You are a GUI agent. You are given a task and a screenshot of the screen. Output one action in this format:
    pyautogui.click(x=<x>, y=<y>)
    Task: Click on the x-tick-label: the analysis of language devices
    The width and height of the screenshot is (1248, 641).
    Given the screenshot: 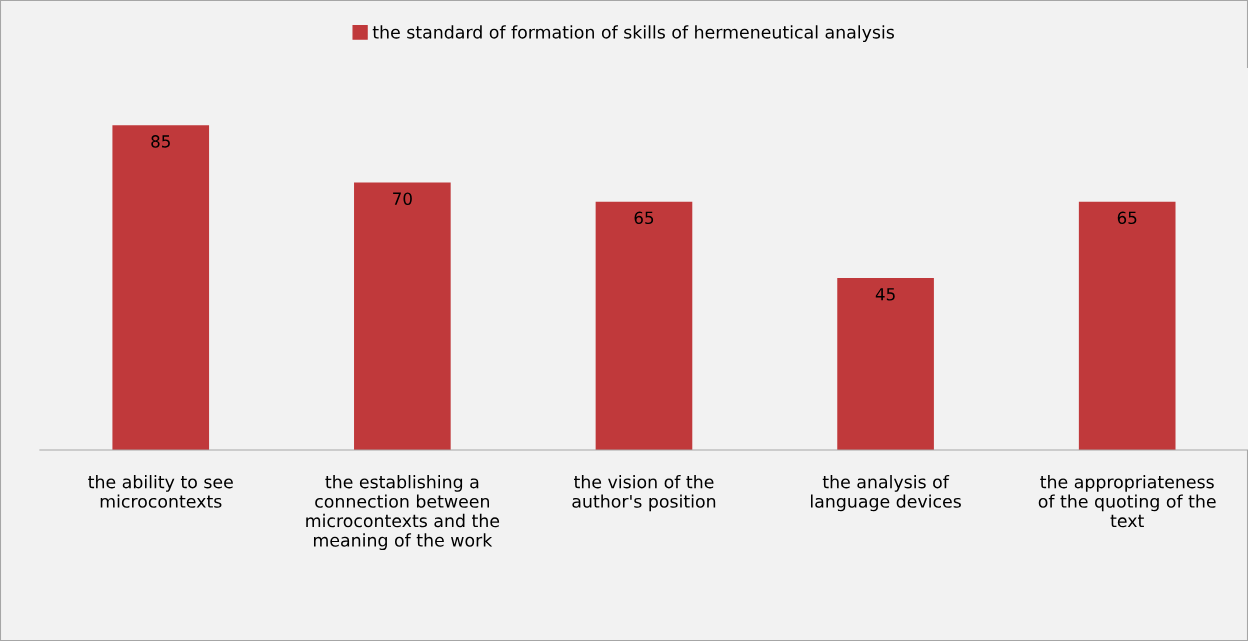 What is the action you would take?
    pyautogui.click(x=886, y=493)
    